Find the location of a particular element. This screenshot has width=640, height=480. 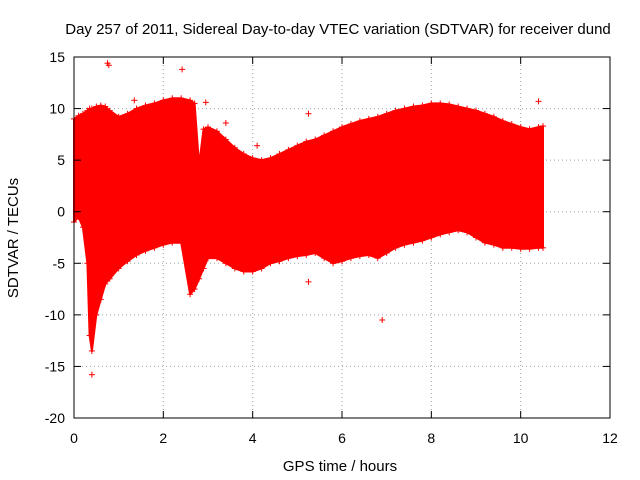

y-tick-label: 5 is located at coordinates (61, 160).